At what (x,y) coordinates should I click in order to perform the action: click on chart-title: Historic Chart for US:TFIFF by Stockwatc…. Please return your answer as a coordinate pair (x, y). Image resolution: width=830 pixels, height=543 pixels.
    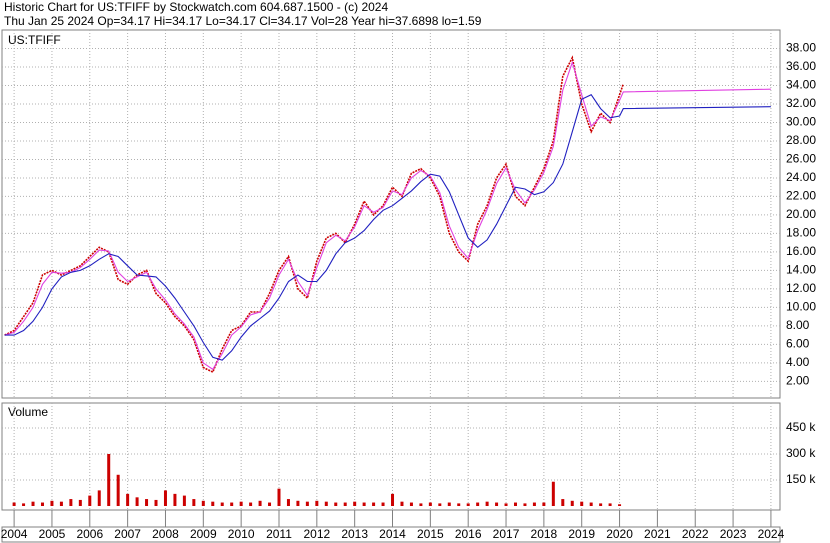
    Looking at the image, I should click on (196, 7).